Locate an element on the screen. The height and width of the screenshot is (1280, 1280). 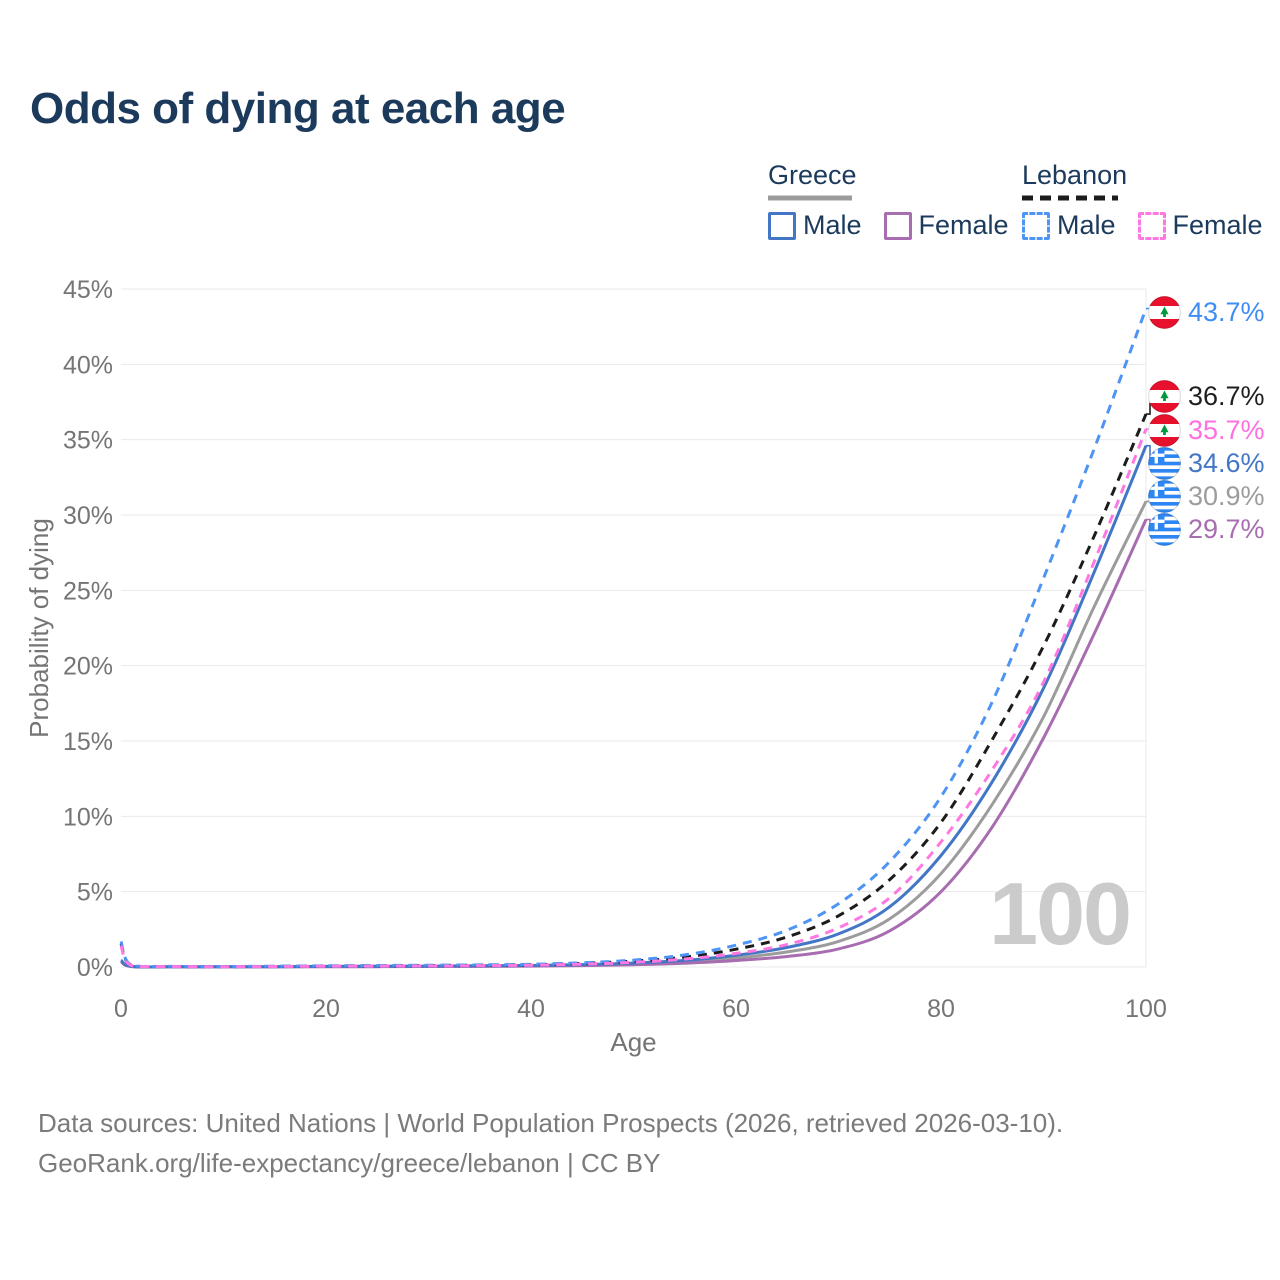
y-axis-title: Probability of dying is located at coordinates (39, 628).